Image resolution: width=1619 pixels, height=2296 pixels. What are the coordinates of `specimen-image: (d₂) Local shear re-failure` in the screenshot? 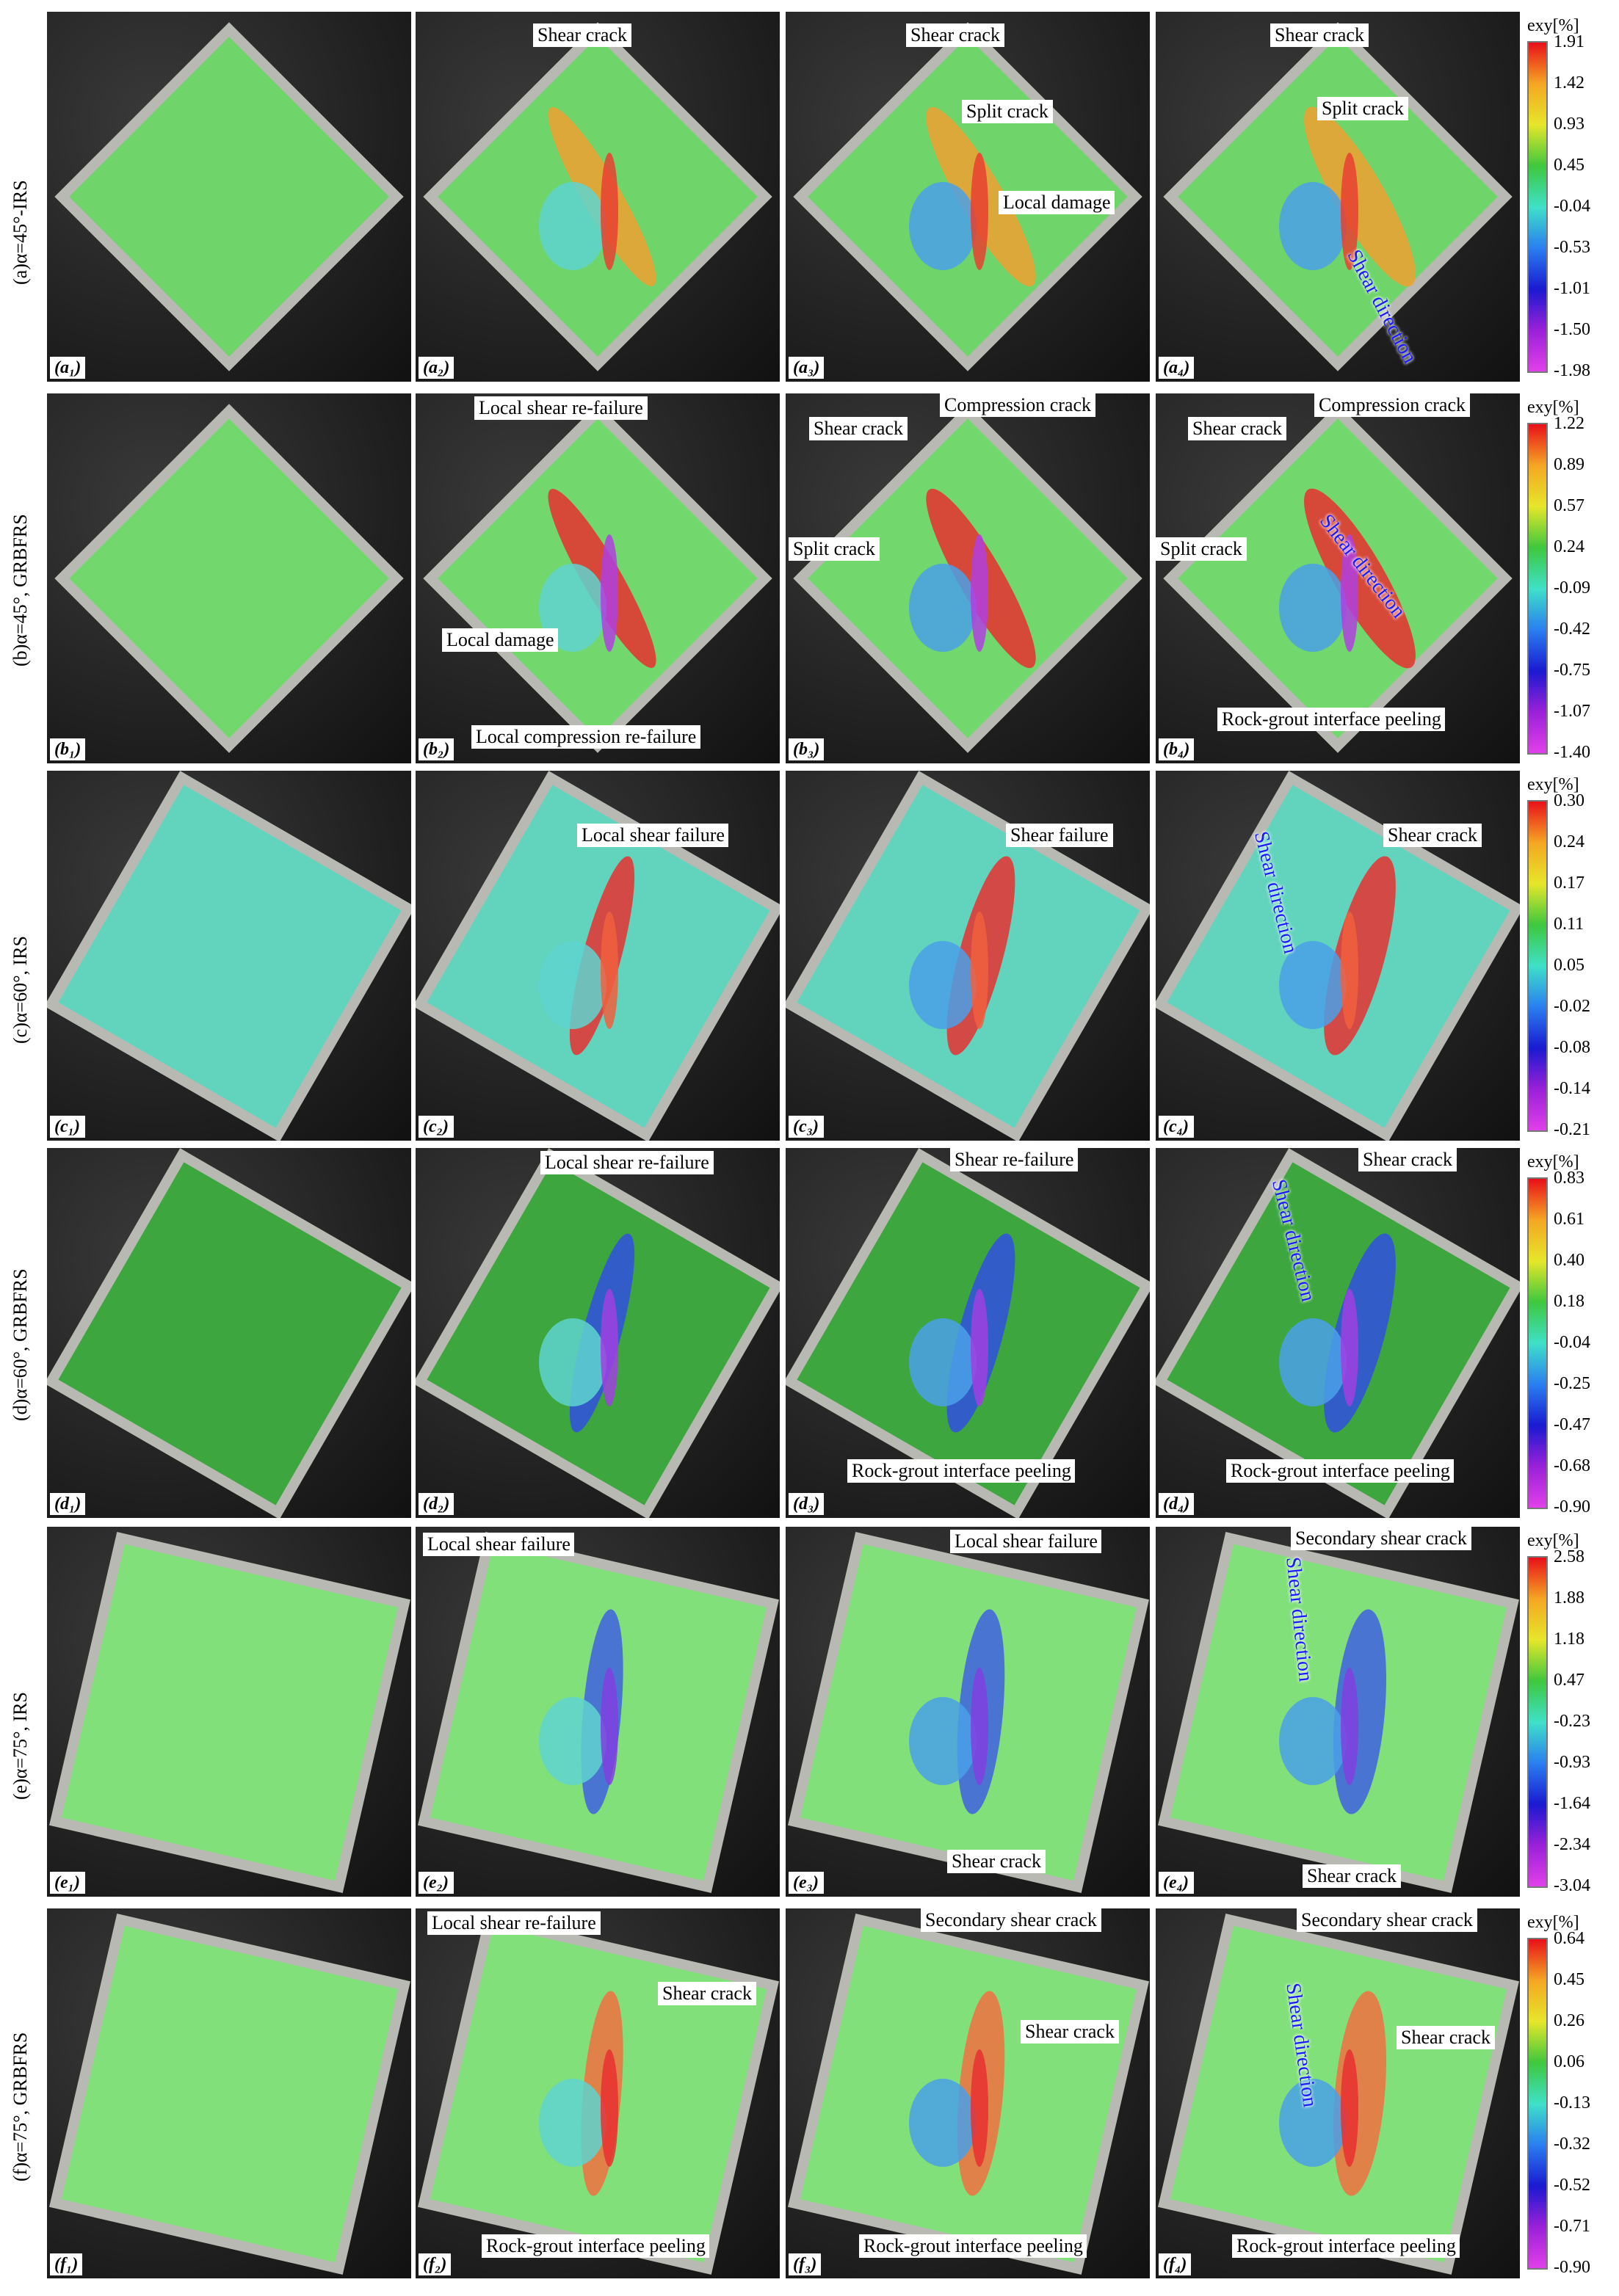 It's located at (598, 1333).